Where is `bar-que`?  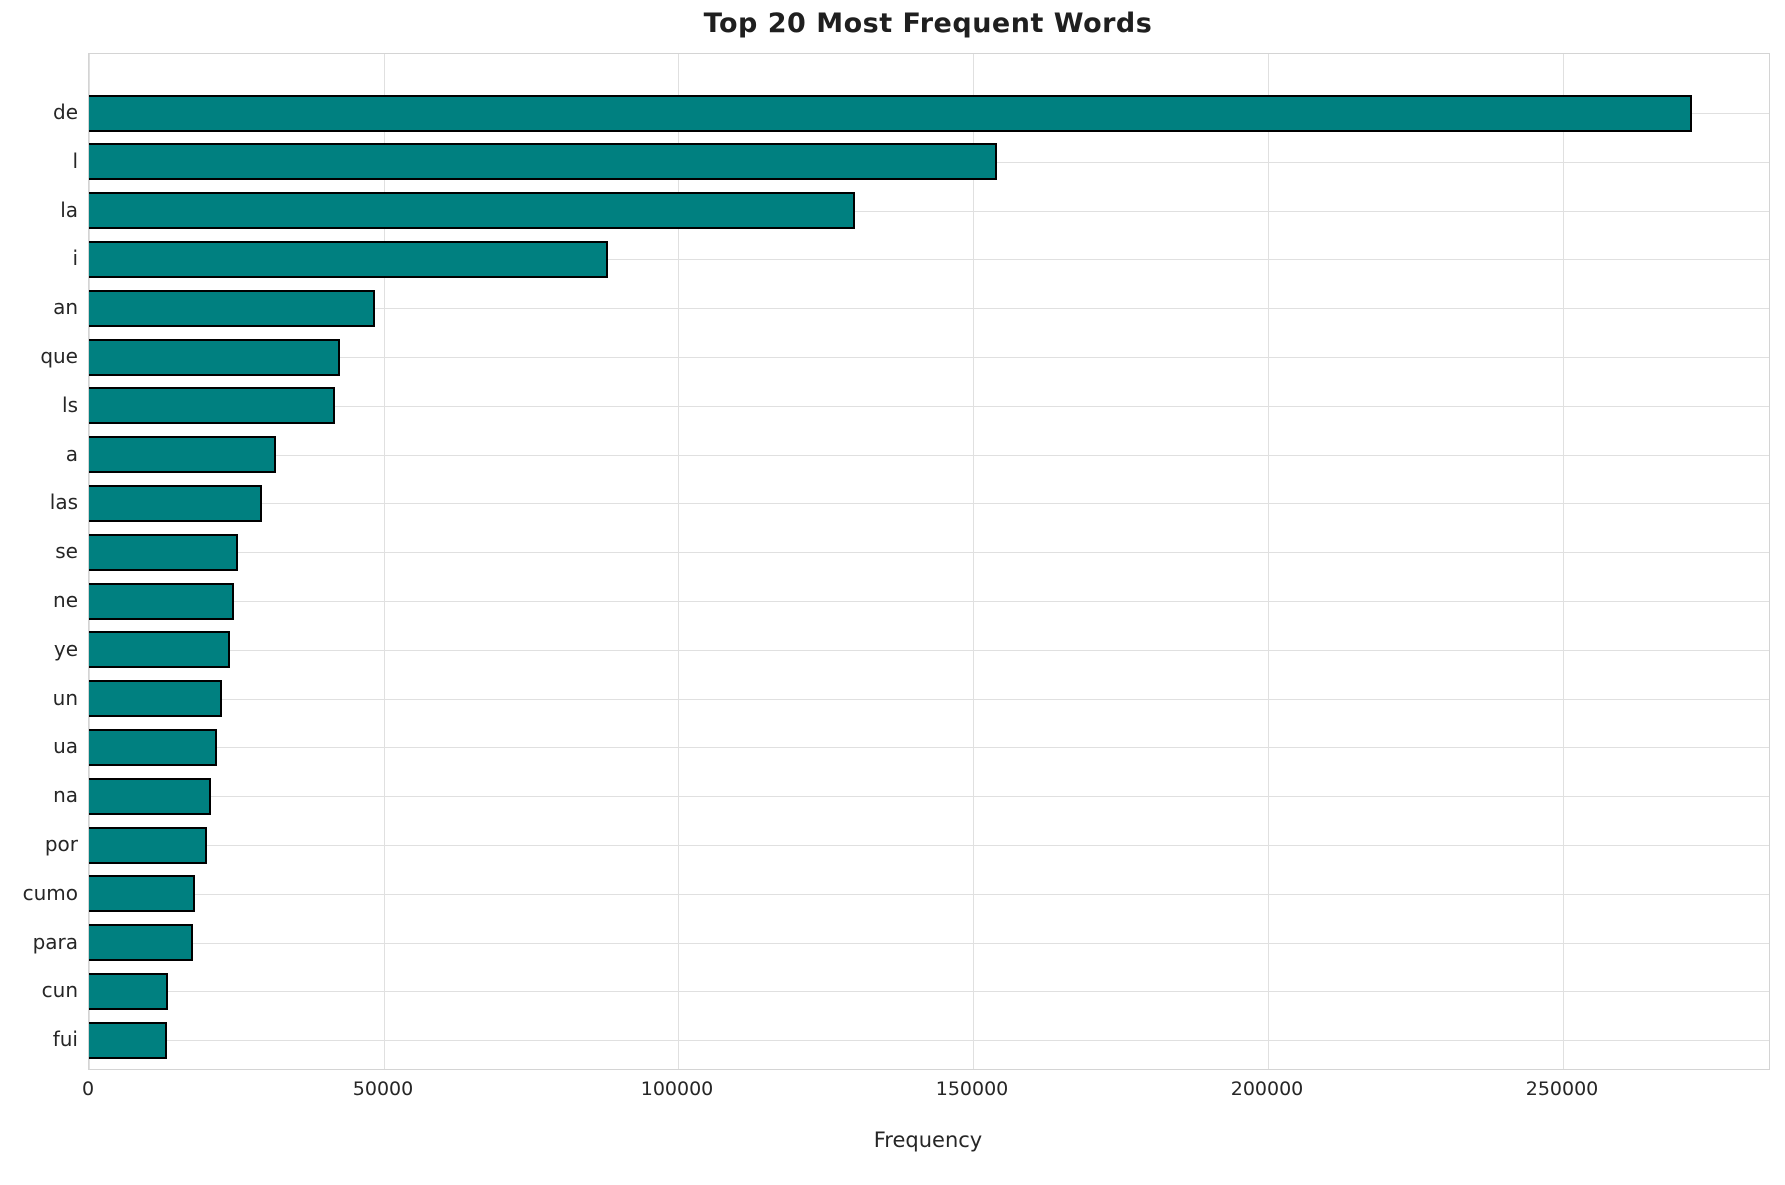 bar-que is located at coordinates (214, 357).